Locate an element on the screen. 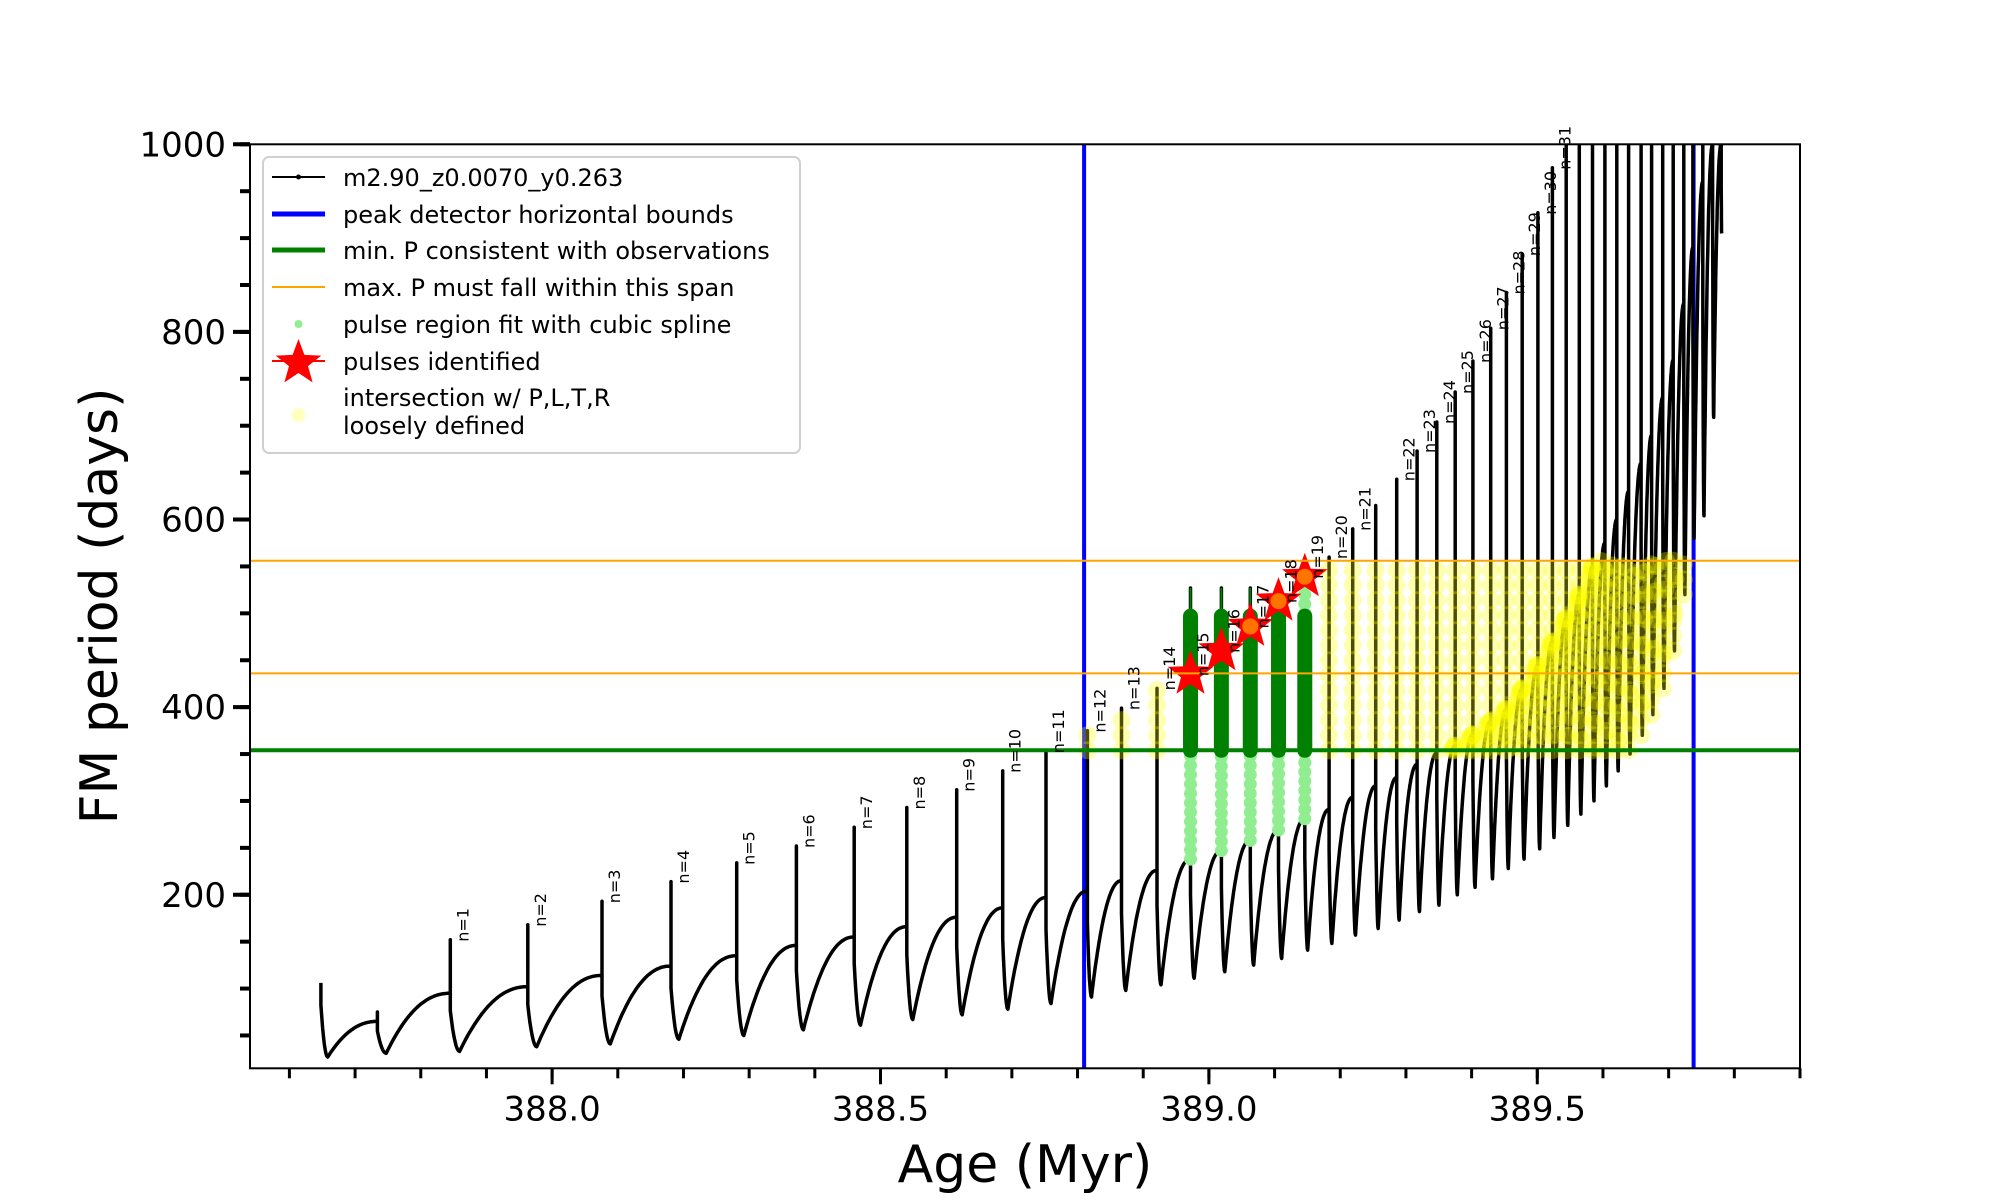 This screenshot has height=1200, width=2000. pulse-label: n=16 is located at coordinates (1233, 631).